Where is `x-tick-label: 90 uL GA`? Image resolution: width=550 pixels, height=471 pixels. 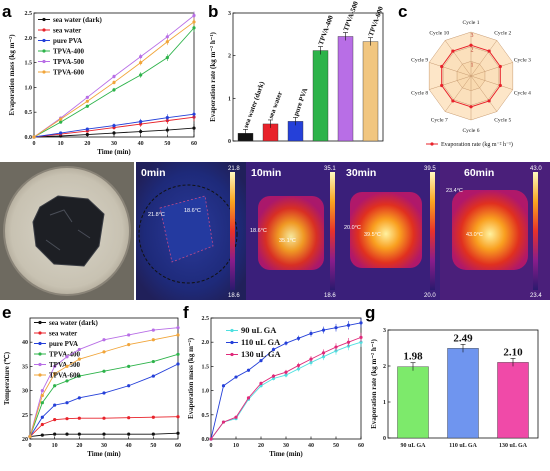 x-tick-label: 90 uL GA is located at coordinates (413, 446).